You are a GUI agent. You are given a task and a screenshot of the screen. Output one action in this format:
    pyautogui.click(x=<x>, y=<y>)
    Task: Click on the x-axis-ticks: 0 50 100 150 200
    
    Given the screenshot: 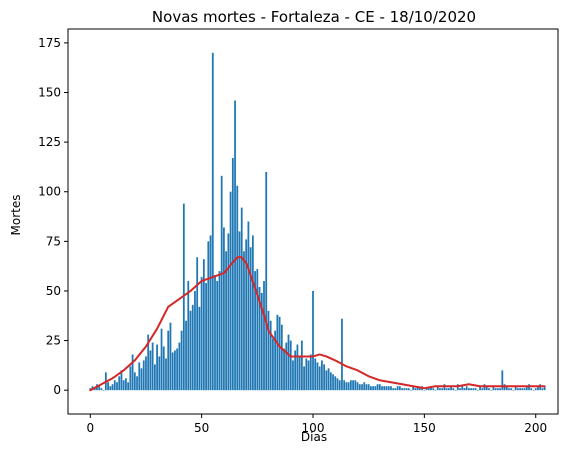 What is the action you would take?
    pyautogui.click(x=316, y=424)
    